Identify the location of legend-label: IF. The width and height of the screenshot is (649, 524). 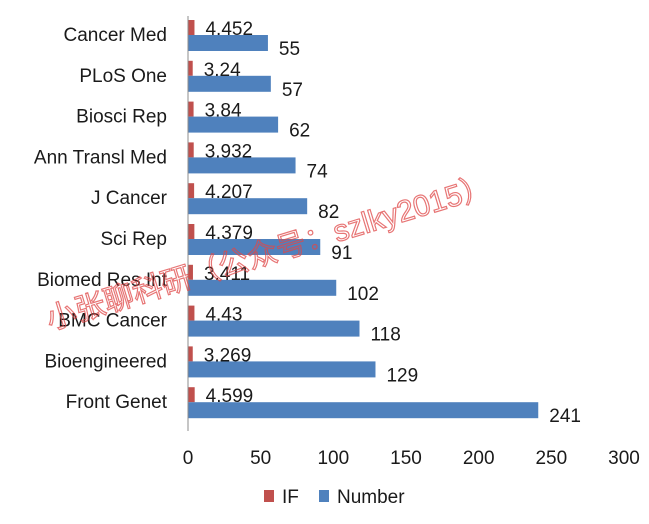
(290, 497).